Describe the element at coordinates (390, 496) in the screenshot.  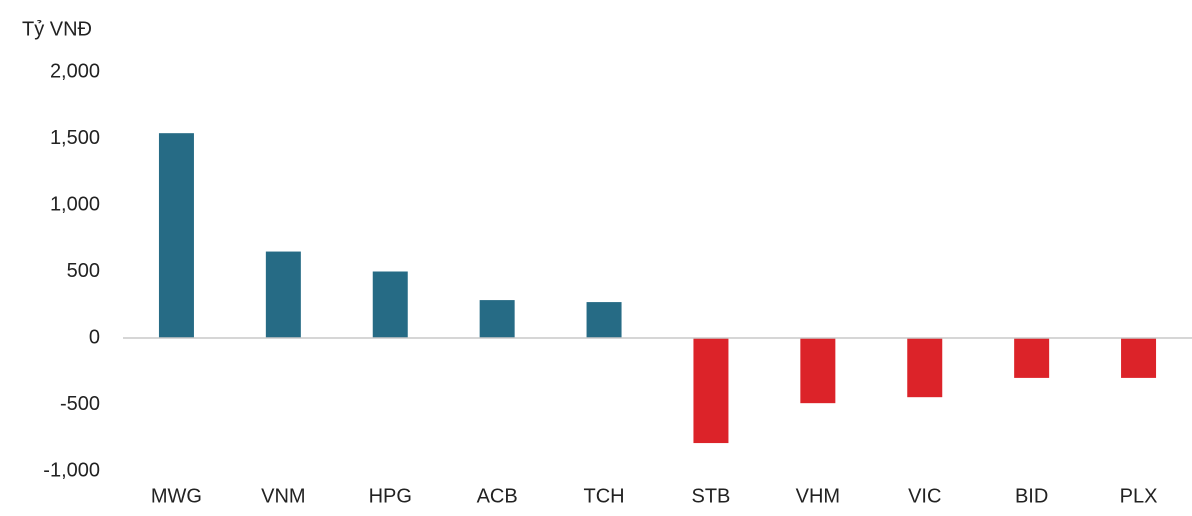
I see `x-tick-label: HPG` at that location.